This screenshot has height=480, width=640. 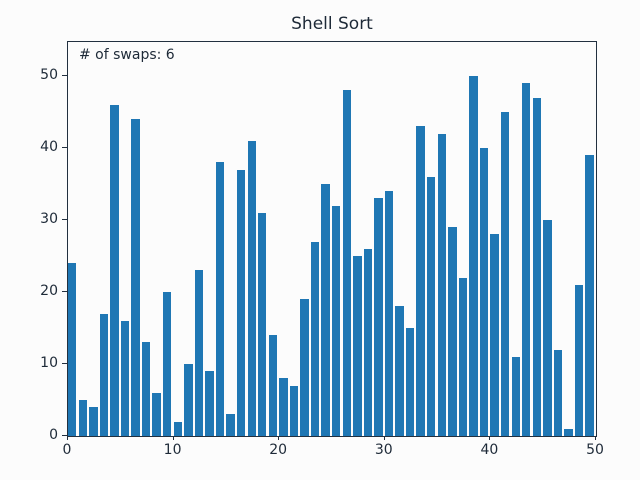 What do you see at coordinates (49, 362) in the screenshot?
I see `y-tick-label: 10` at bounding box center [49, 362].